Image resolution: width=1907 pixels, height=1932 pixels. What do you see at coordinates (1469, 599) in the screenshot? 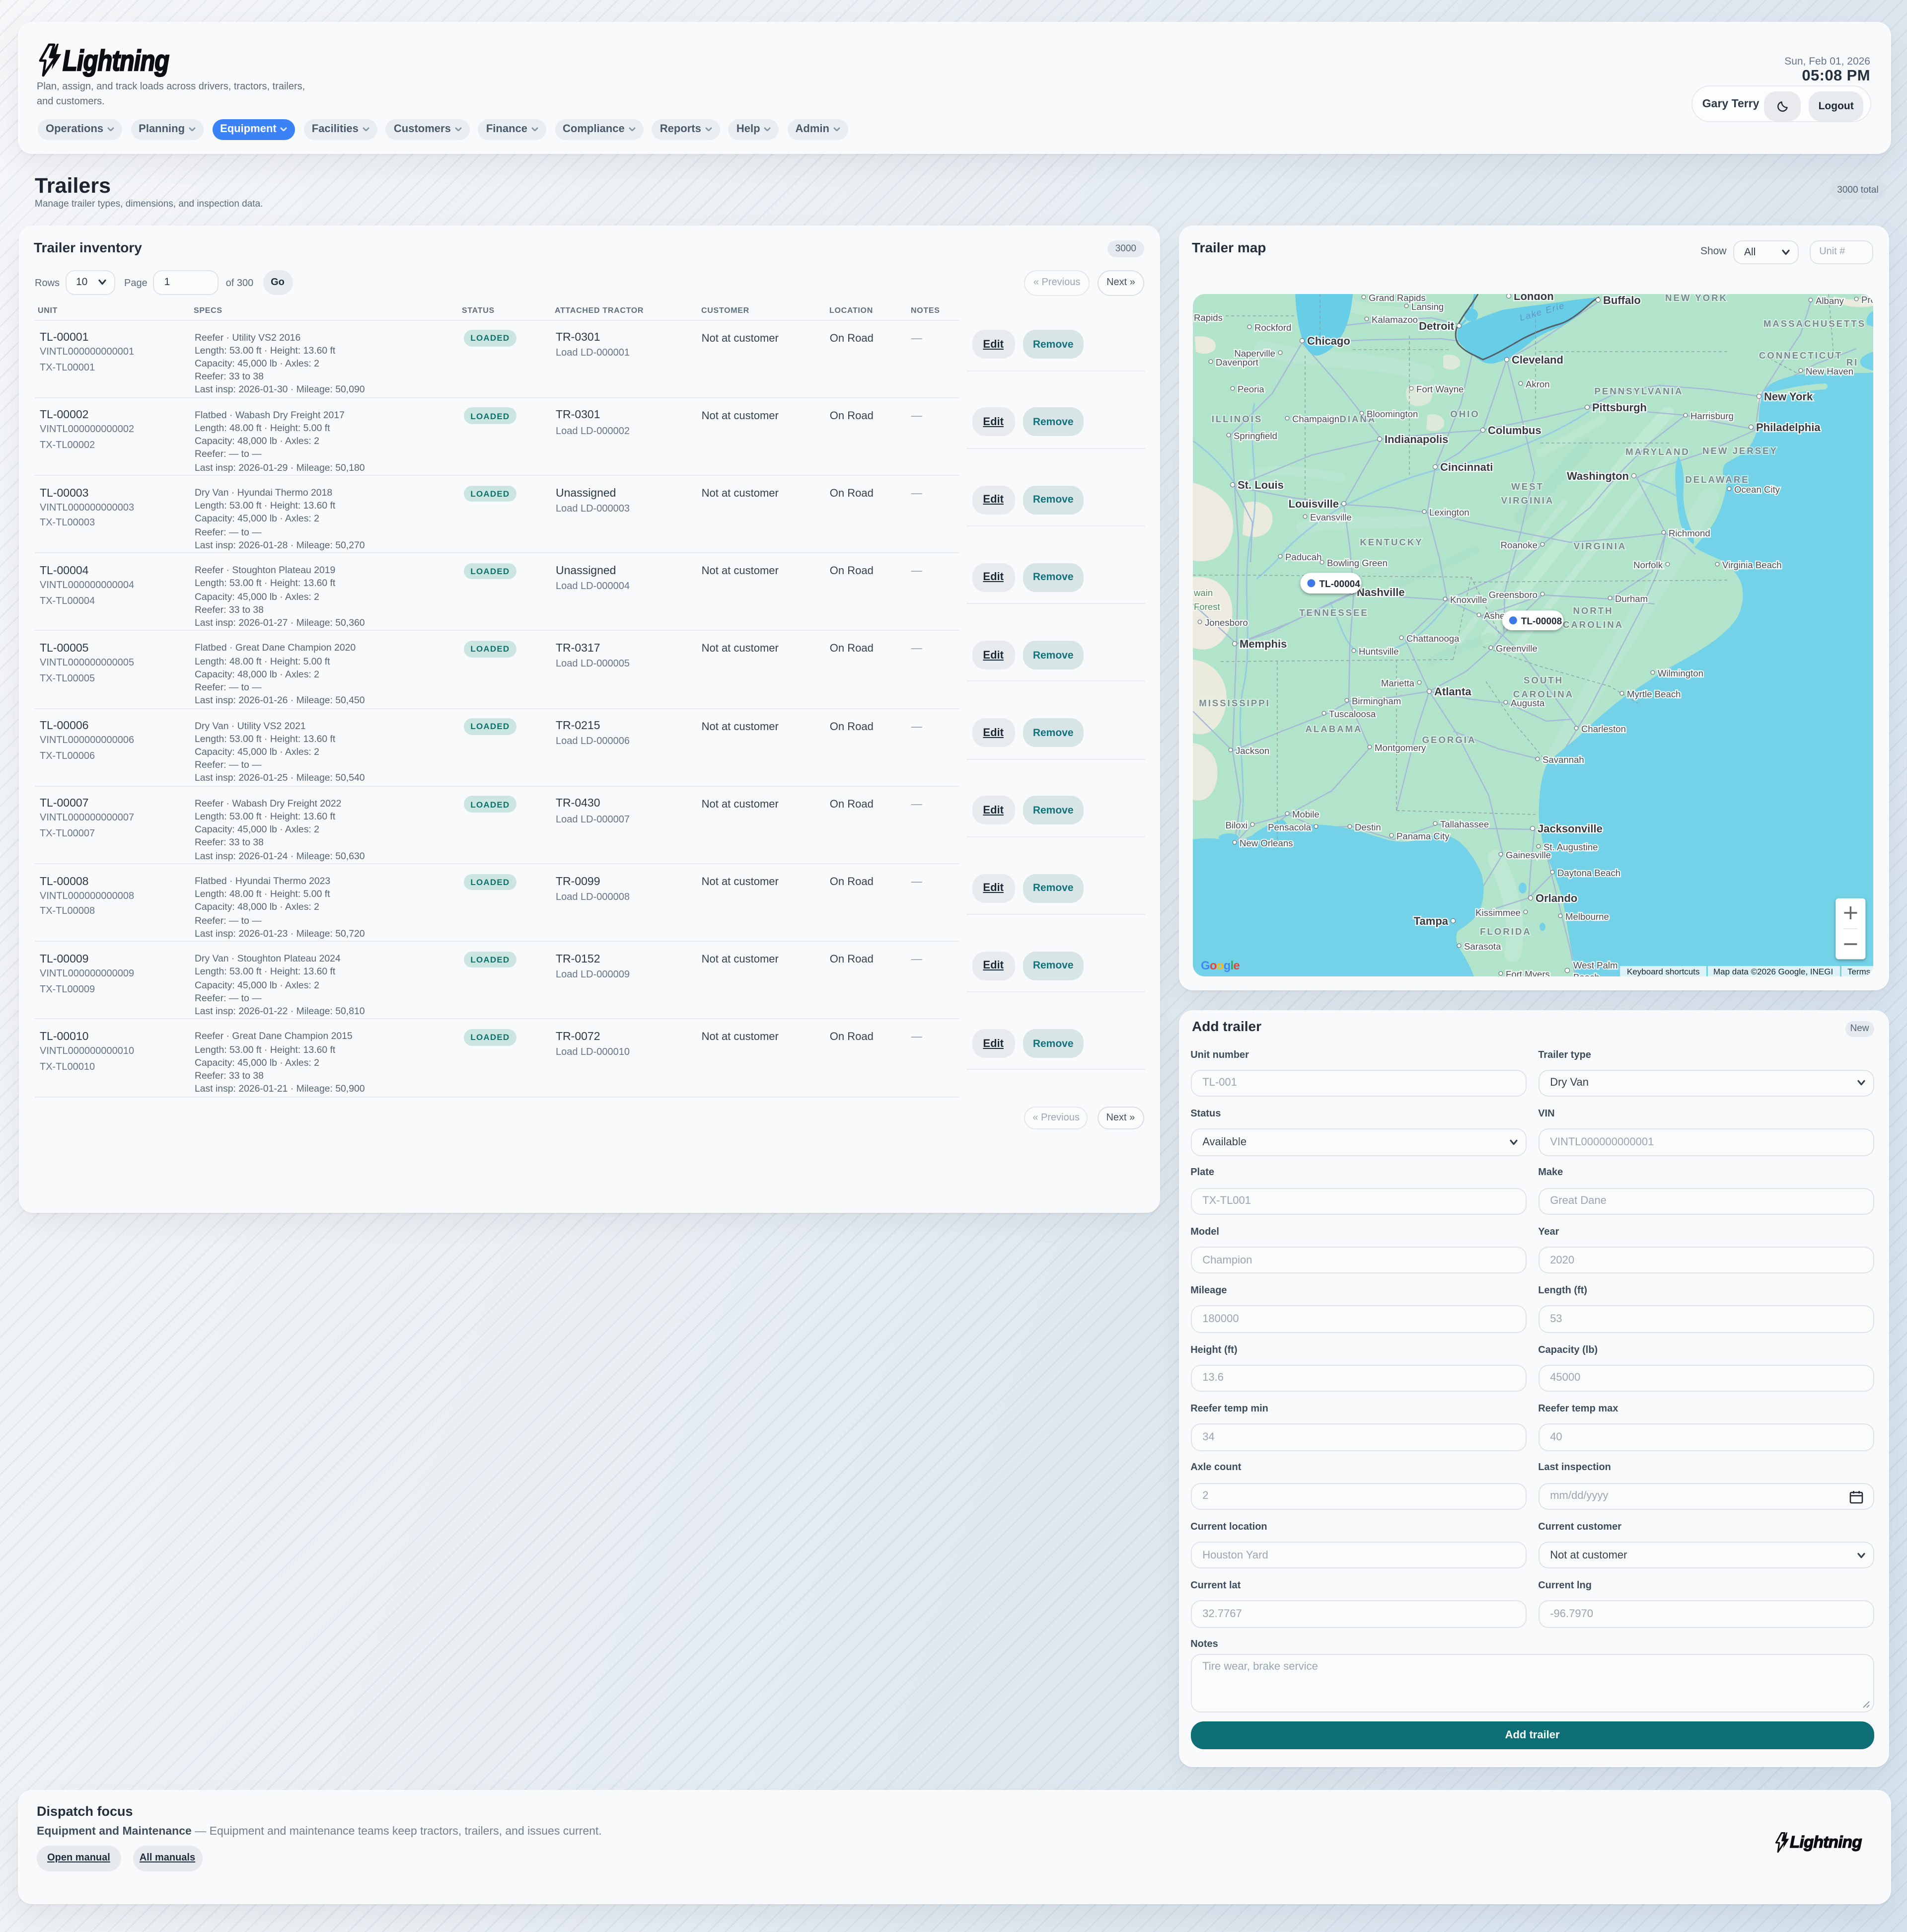
I see `svg-text: Knoxville` at bounding box center [1469, 599].